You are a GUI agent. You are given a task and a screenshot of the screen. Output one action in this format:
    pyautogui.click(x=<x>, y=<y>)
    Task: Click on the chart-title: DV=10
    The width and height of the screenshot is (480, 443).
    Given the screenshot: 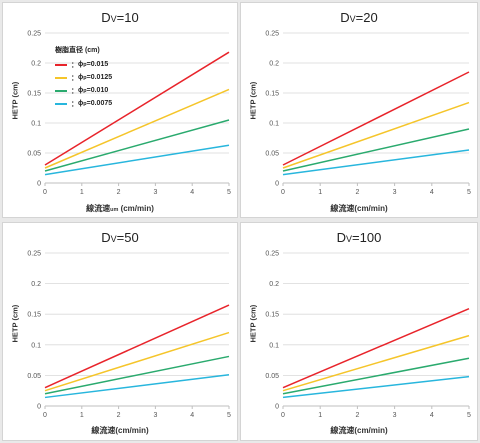 What is the action you would take?
    pyautogui.click(x=120, y=17)
    